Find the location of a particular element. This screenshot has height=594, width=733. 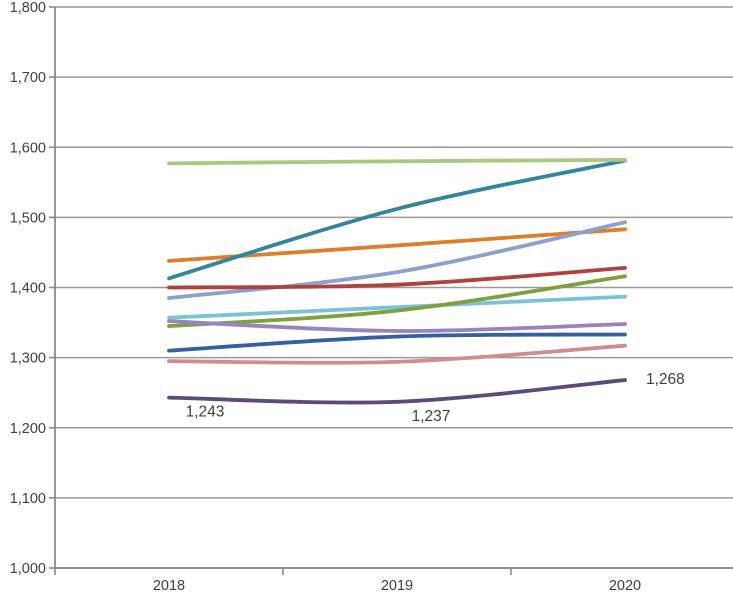

series-line-light-green is located at coordinates (397, 161).